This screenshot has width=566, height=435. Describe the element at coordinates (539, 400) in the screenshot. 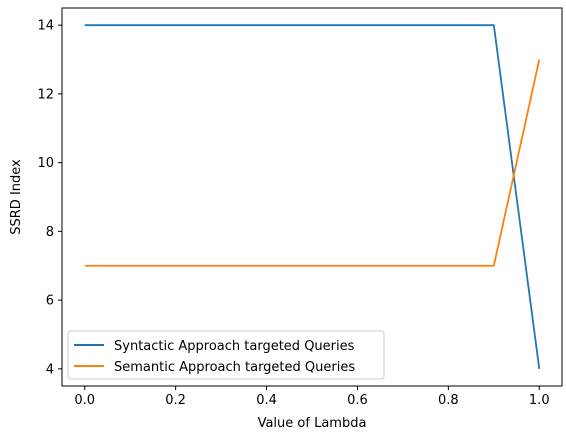

I see `x-tick-label: 1.0` at that location.